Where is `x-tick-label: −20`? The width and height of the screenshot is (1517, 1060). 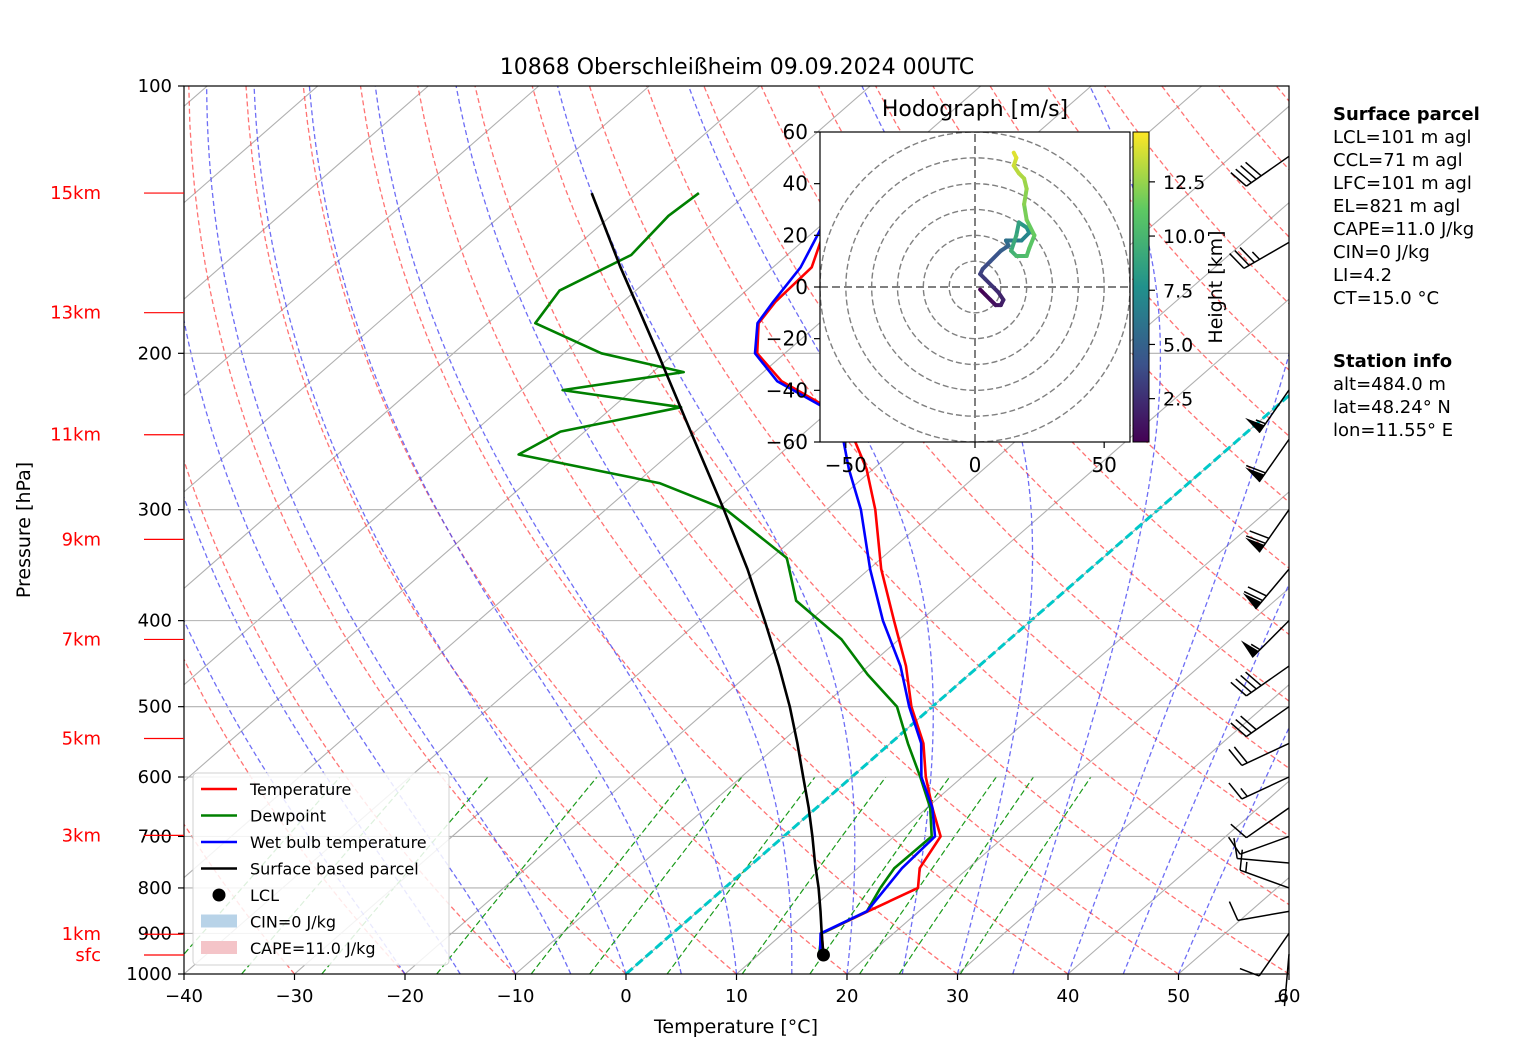
x-tick-label: −20 is located at coordinates (405, 996).